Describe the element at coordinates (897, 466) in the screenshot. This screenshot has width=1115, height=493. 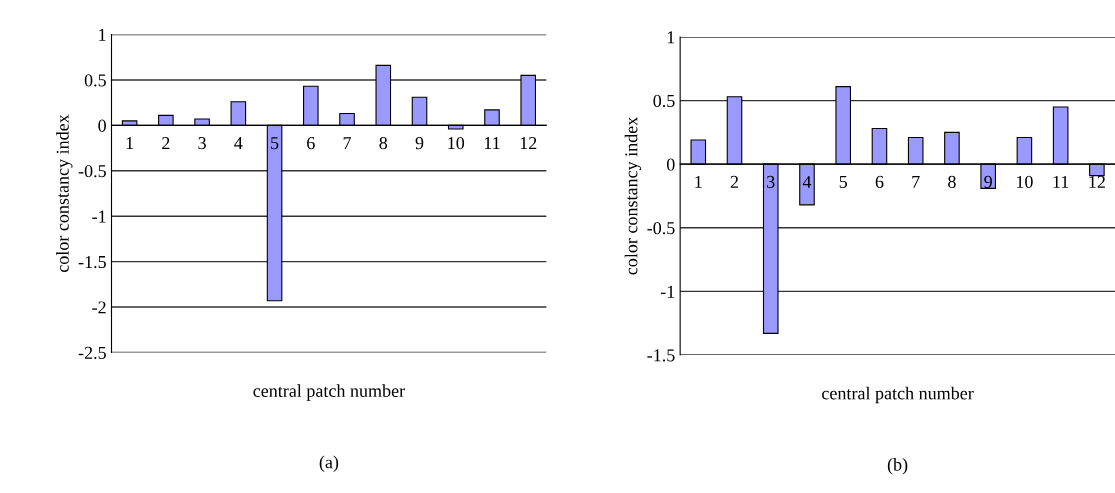
I see `text: (b)` at that location.